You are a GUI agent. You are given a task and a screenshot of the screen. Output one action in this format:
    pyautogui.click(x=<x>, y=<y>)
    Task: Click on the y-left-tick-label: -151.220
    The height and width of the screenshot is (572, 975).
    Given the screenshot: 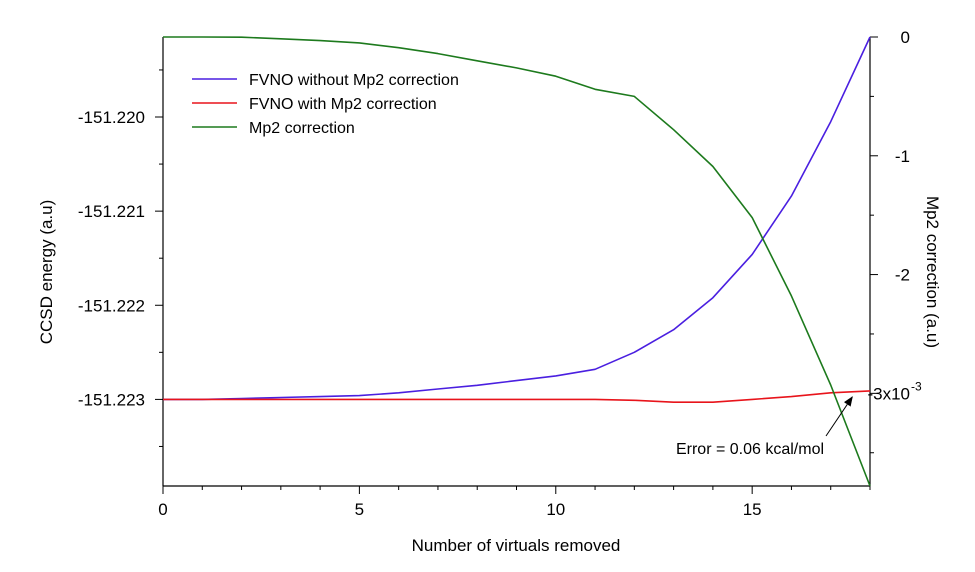 What is the action you would take?
    pyautogui.click(x=111, y=117)
    